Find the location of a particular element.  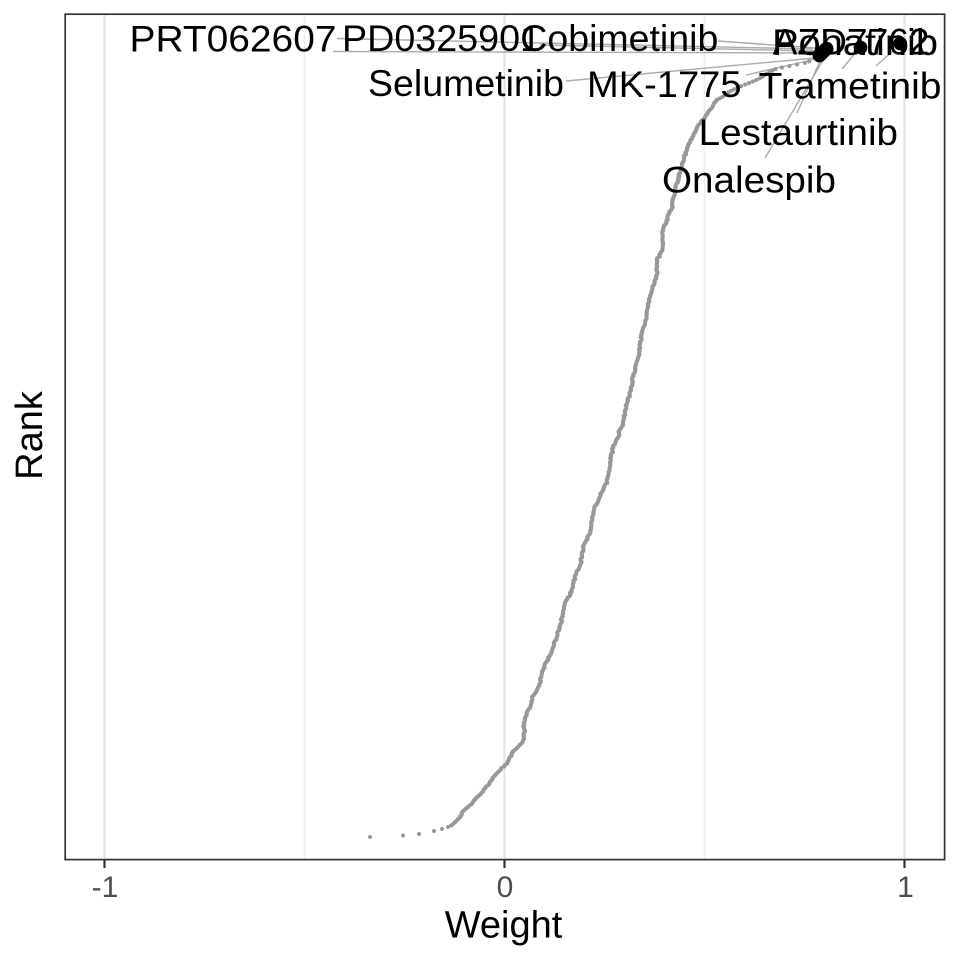

svg-text: Rank is located at coordinates (30, 435).